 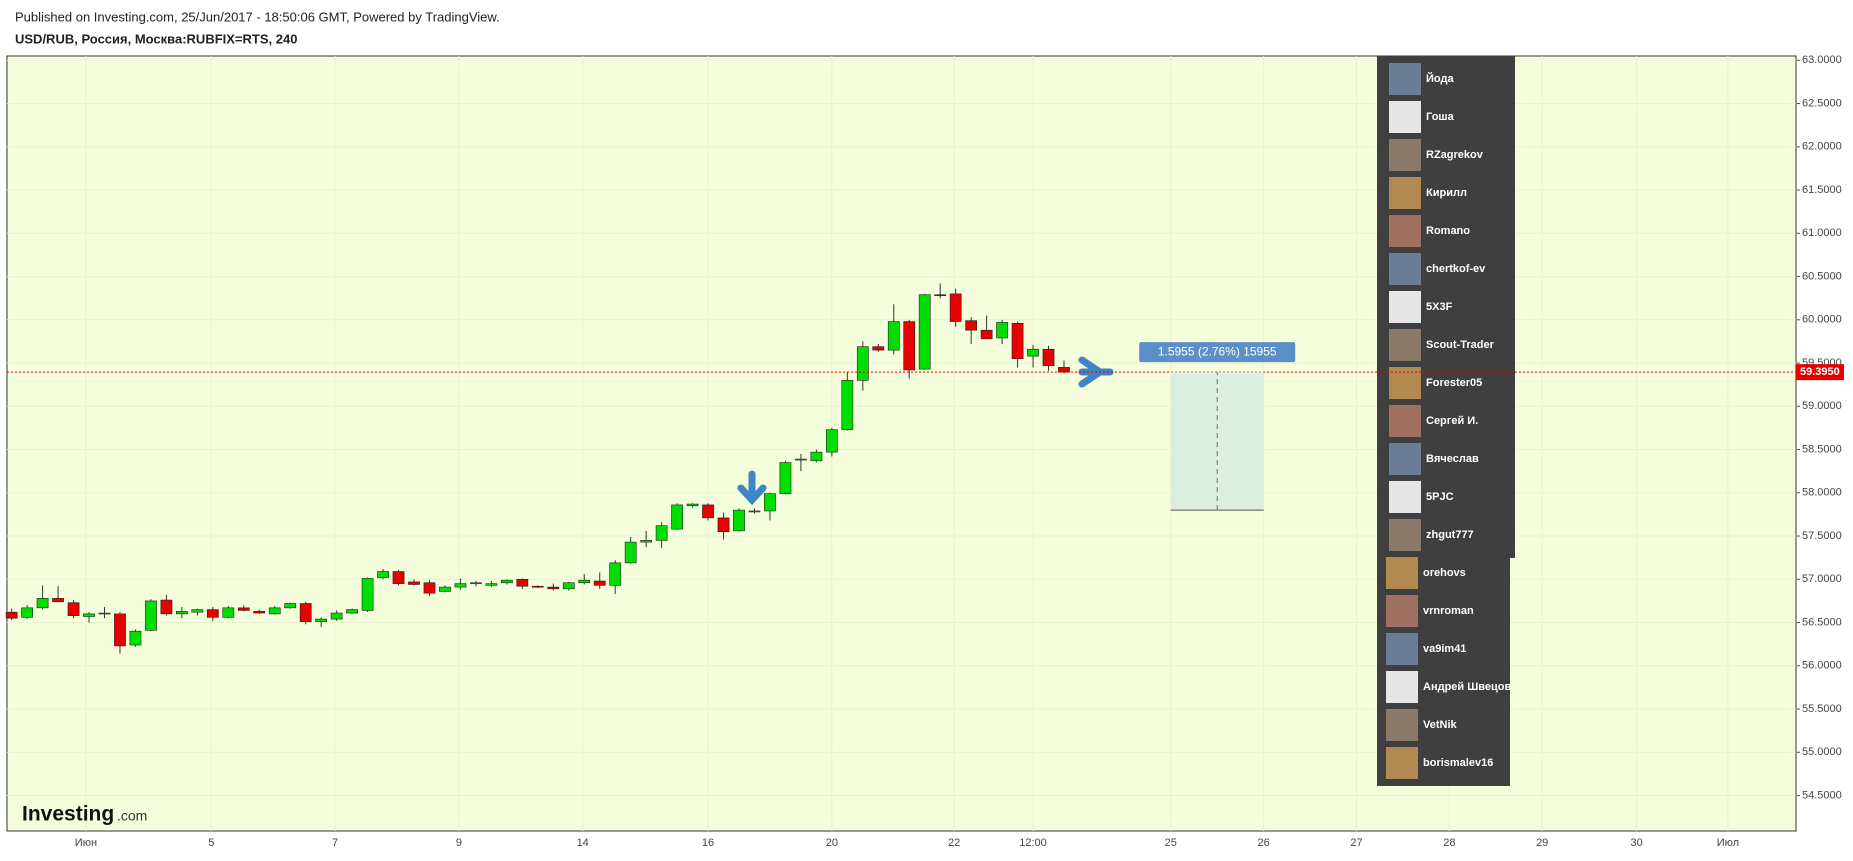 What do you see at coordinates (1440, 78) in the screenshot?
I see `user-name: Йода` at bounding box center [1440, 78].